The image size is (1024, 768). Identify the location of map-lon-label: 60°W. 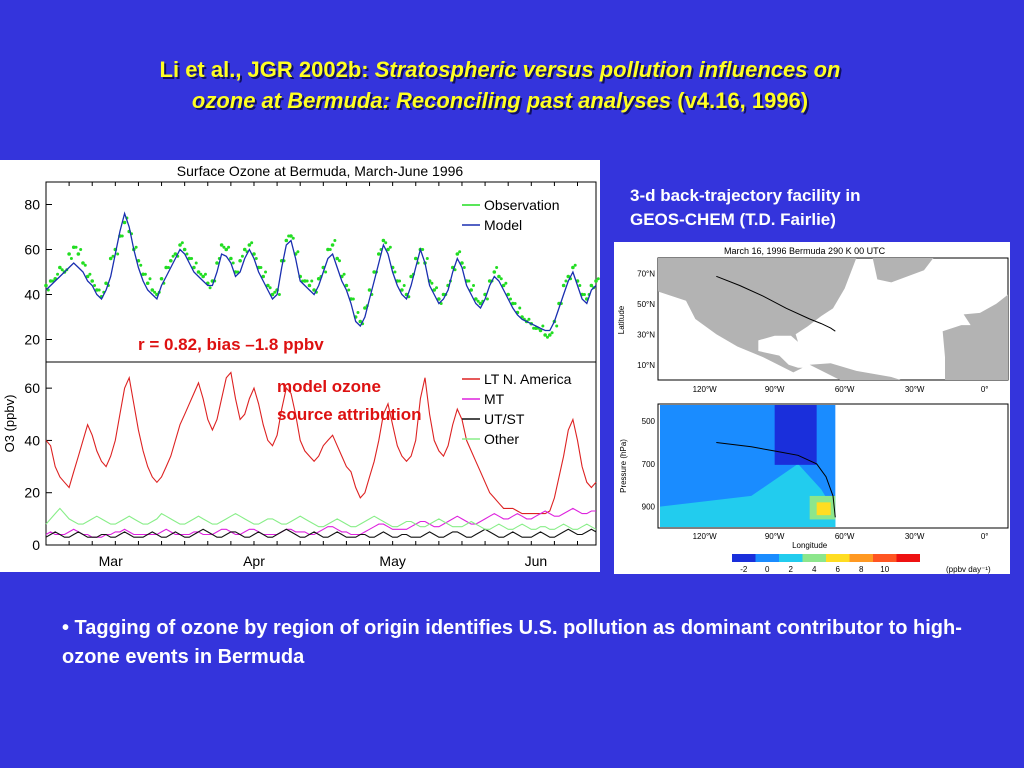
(845, 389).